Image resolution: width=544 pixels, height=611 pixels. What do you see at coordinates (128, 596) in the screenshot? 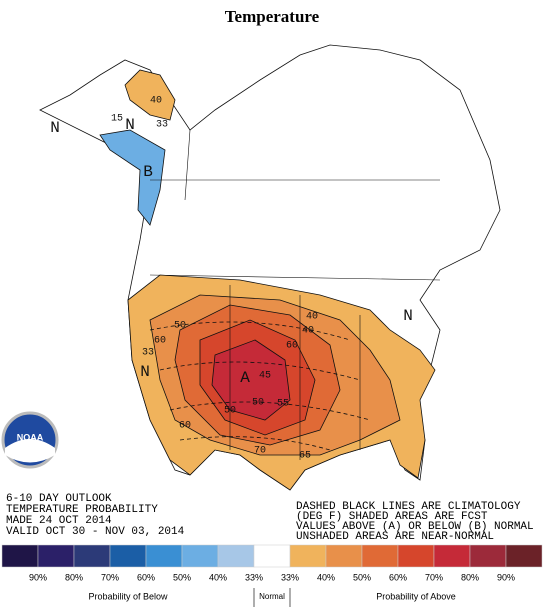
I see `legend-caption: Probability of Below` at bounding box center [128, 596].